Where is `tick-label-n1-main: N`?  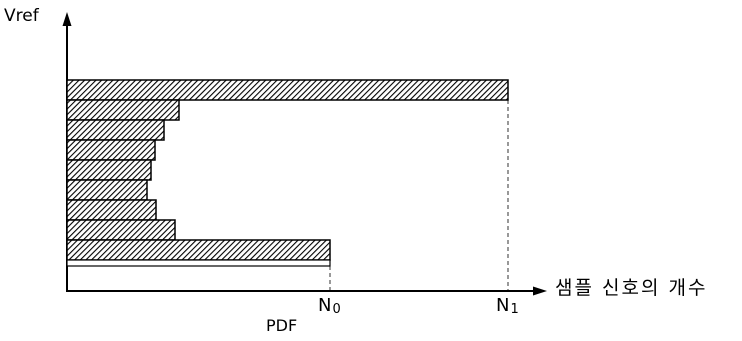
tick-label-n1-main: N is located at coordinates (503, 305).